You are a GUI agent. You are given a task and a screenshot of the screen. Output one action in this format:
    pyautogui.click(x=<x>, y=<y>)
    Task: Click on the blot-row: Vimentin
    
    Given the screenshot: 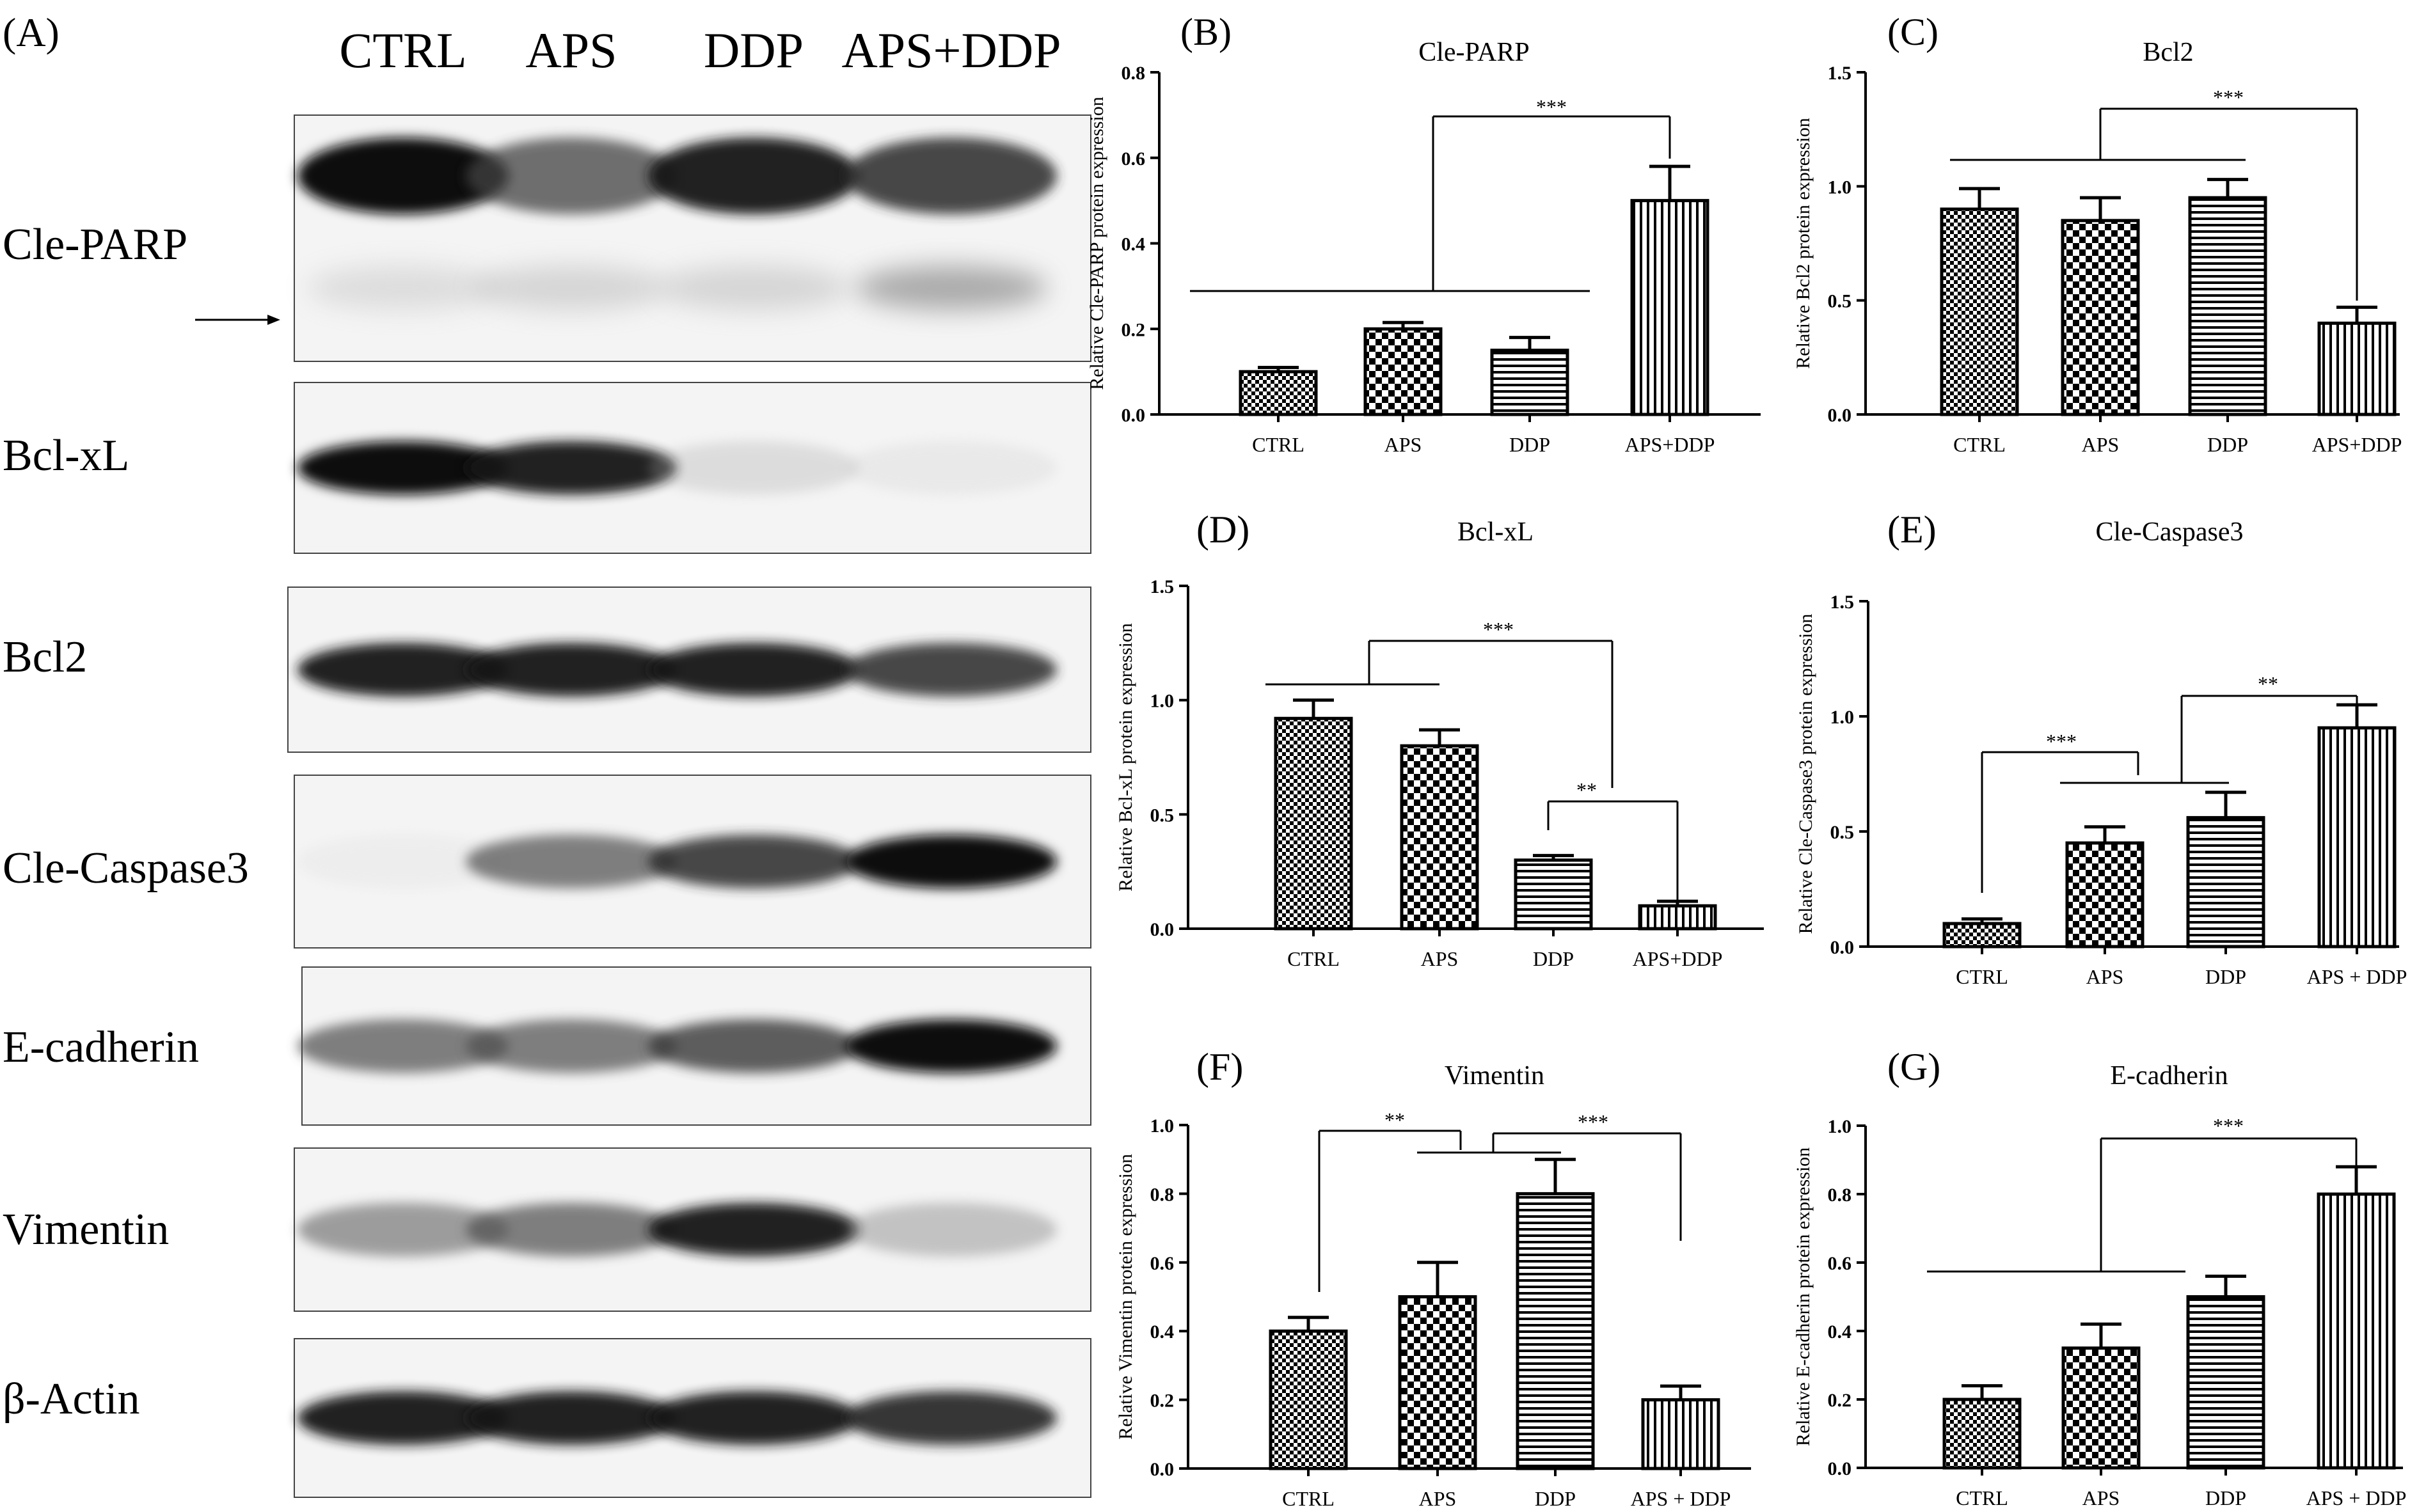 What is the action you would take?
    pyautogui.click(x=547, y=1229)
    